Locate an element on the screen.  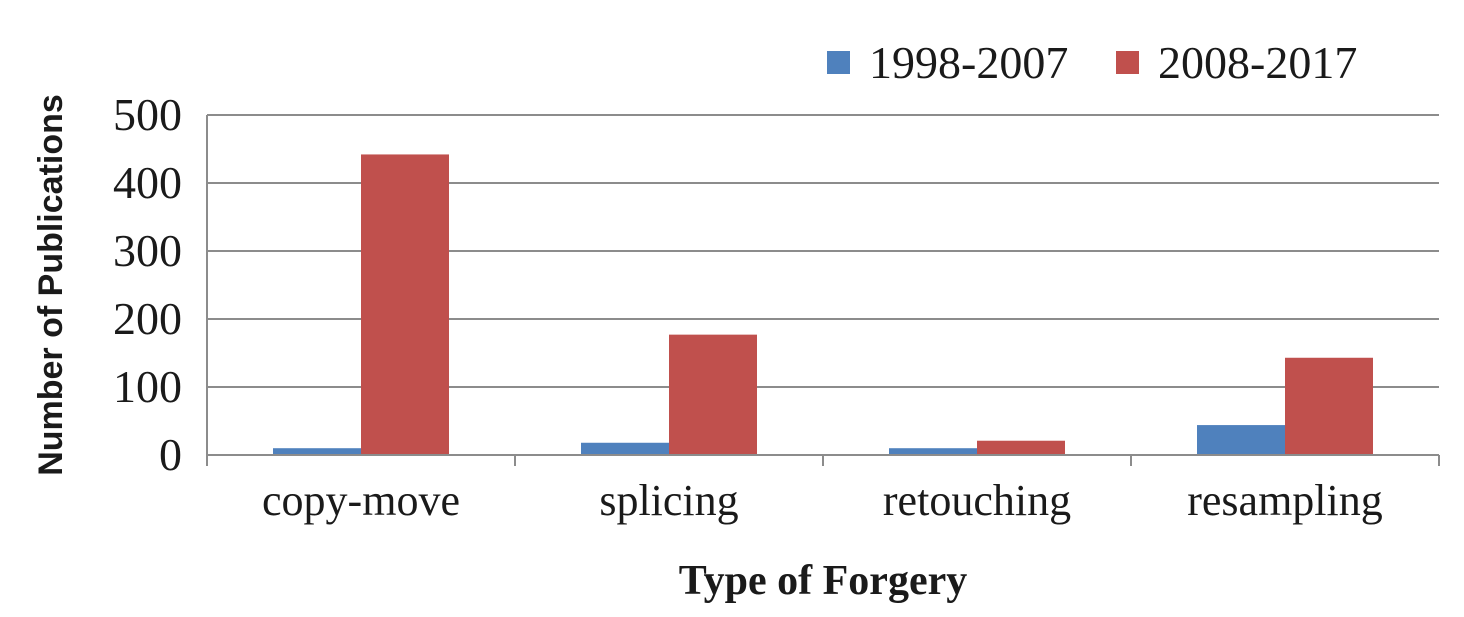
x-axis-title: Type of Forgery is located at coordinates (823, 581).